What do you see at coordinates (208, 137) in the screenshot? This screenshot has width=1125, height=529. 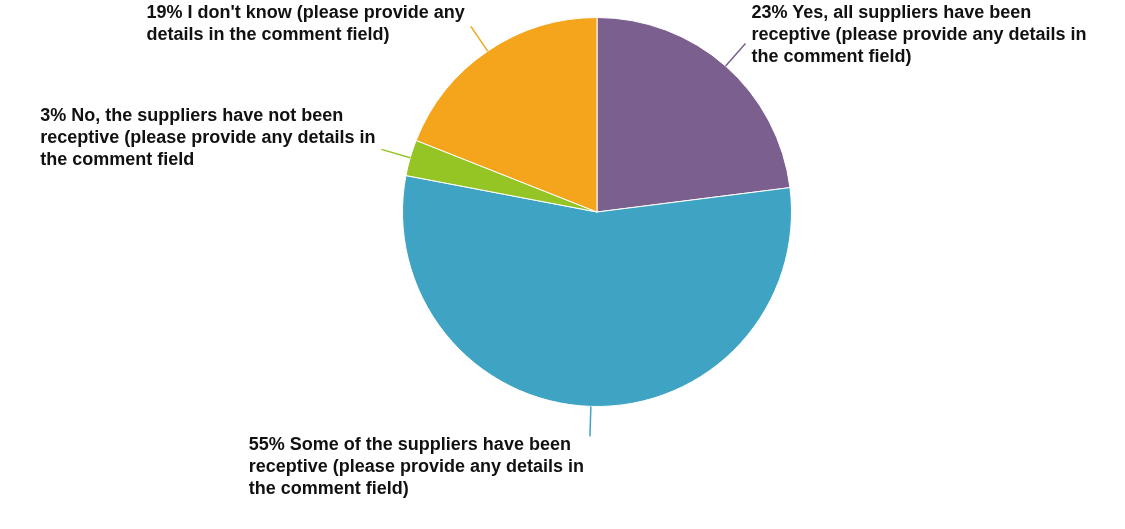 I see `slice-label: 3% No, the suppliers have not been receptive (please provide any details in the comment field` at bounding box center [208, 137].